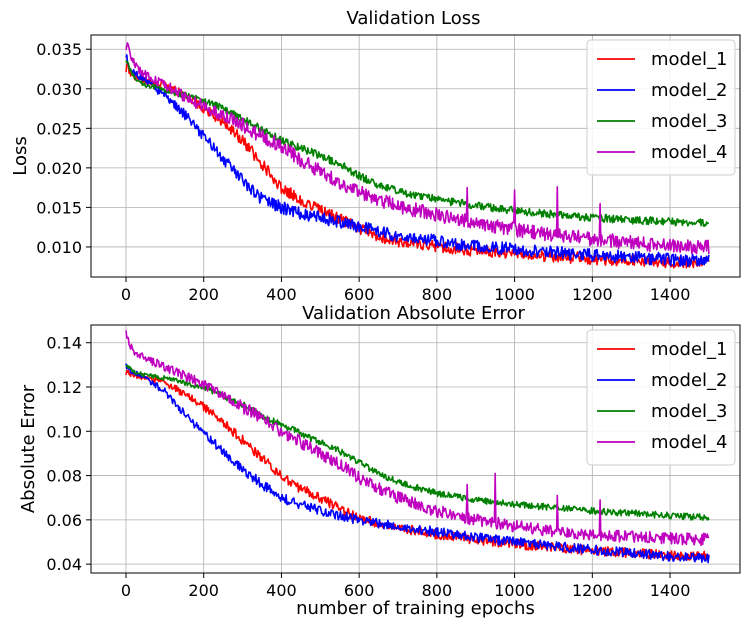 The width and height of the screenshot is (750, 625). What do you see at coordinates (59, 168) in the screenshot?
I see `y-tick-label: 0.020` at bounding box center [59, 168].